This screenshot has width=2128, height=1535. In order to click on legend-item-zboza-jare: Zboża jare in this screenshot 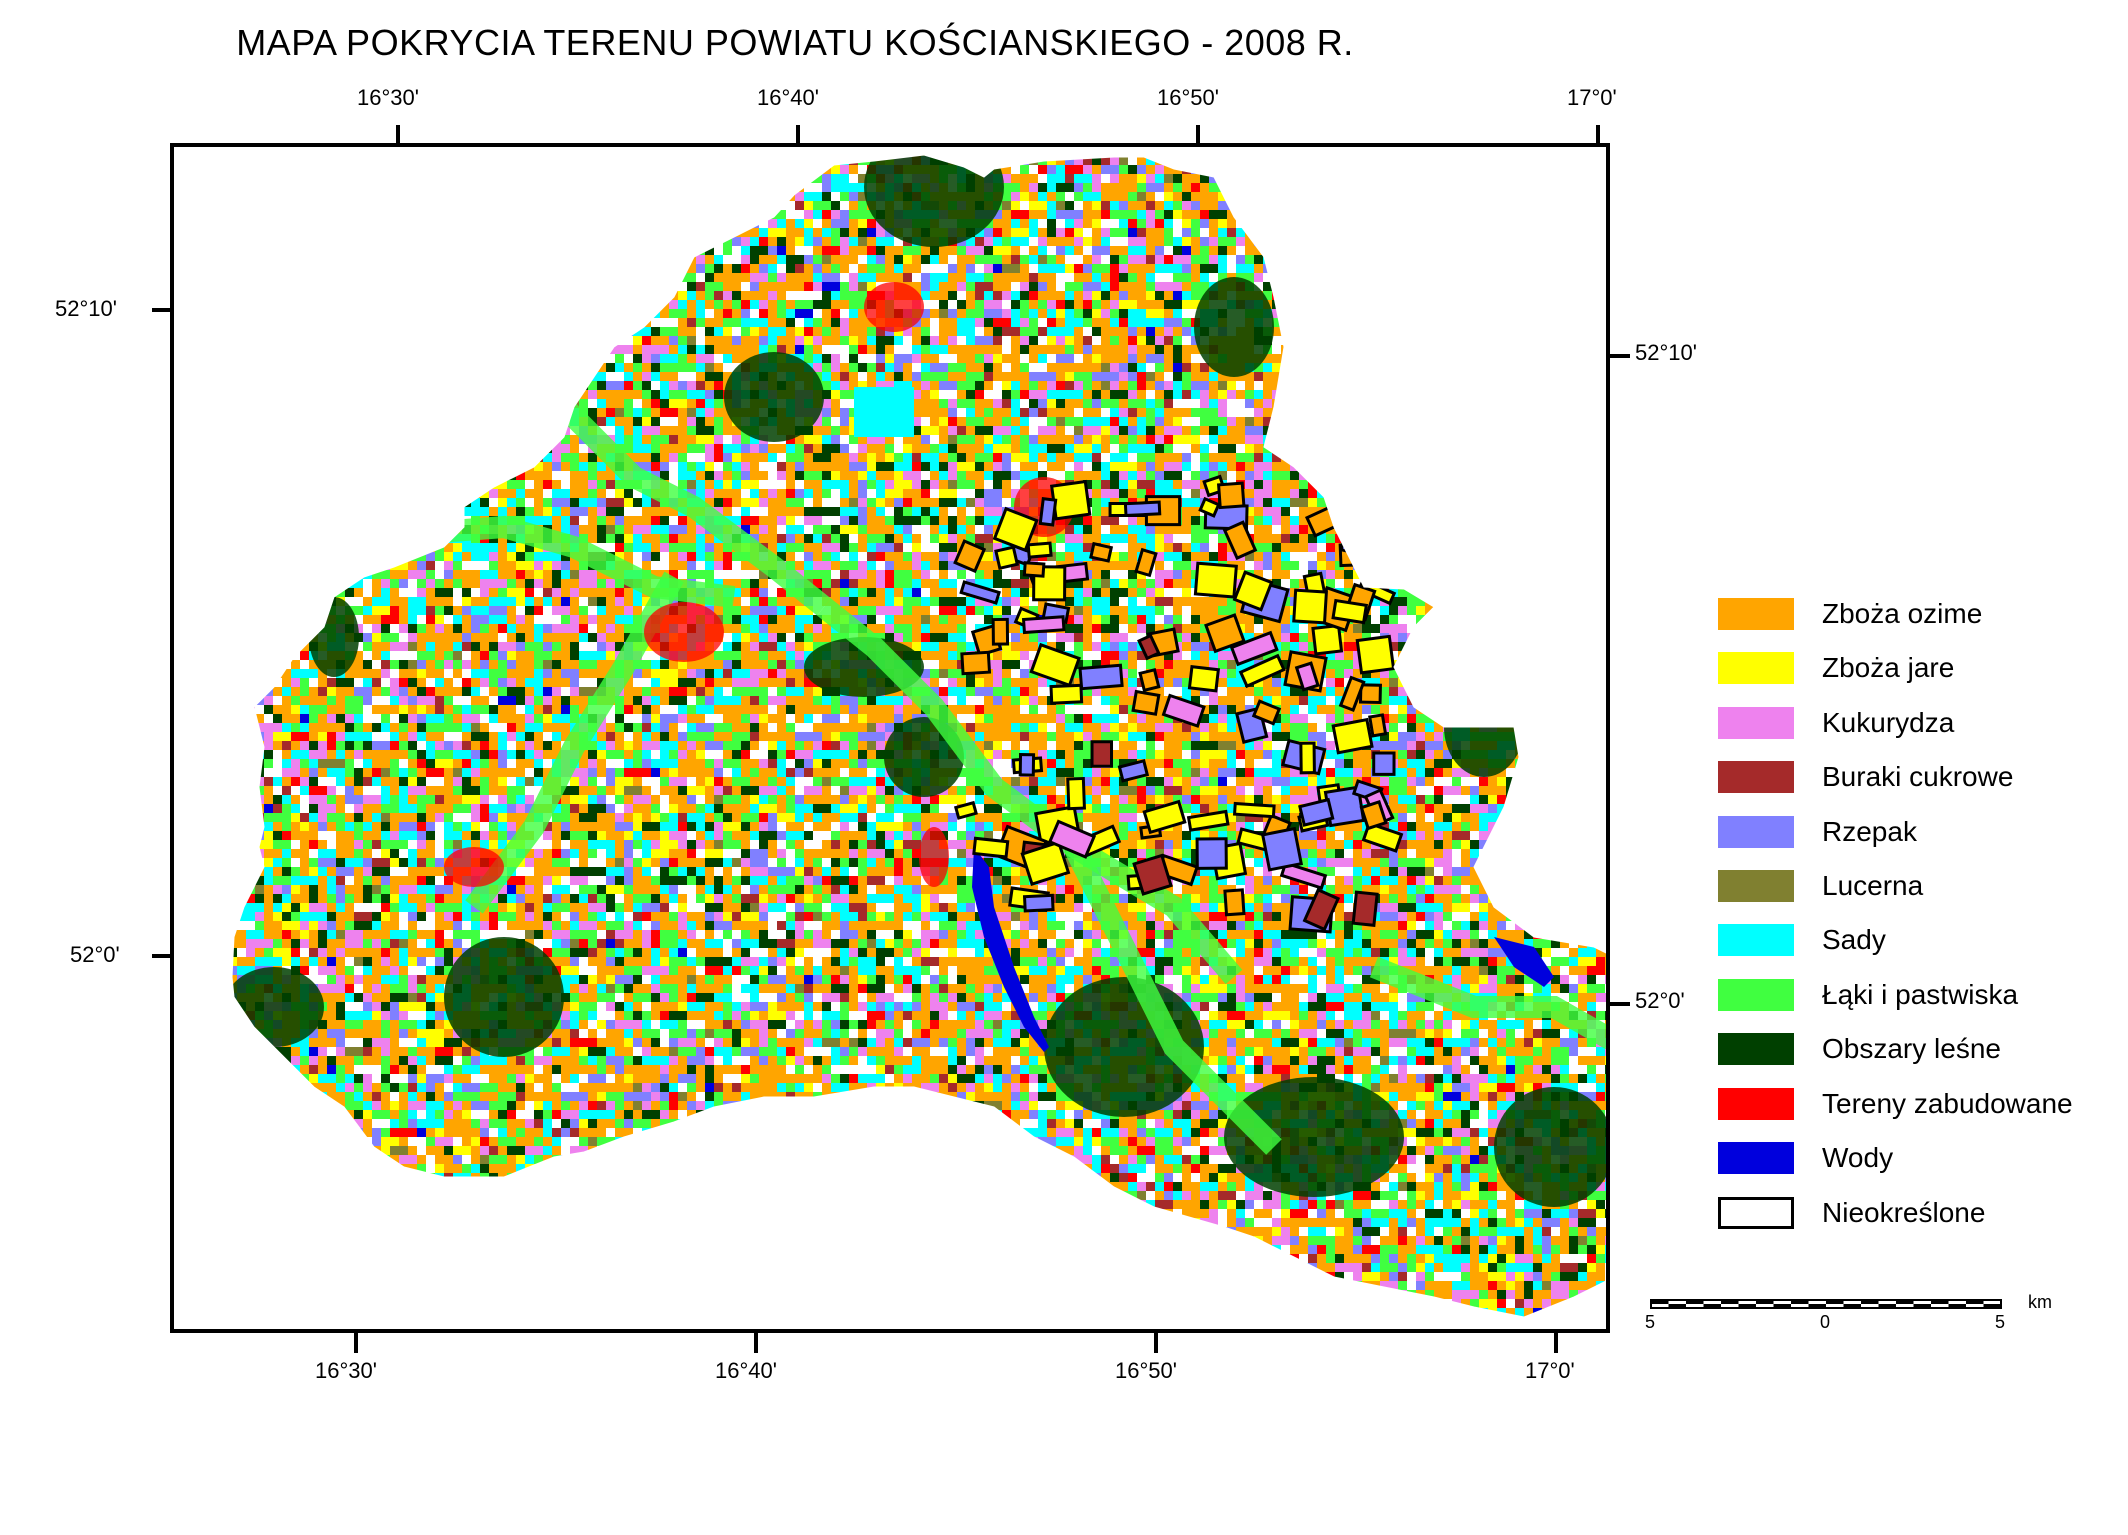, I will do `click(1918, 669)`.